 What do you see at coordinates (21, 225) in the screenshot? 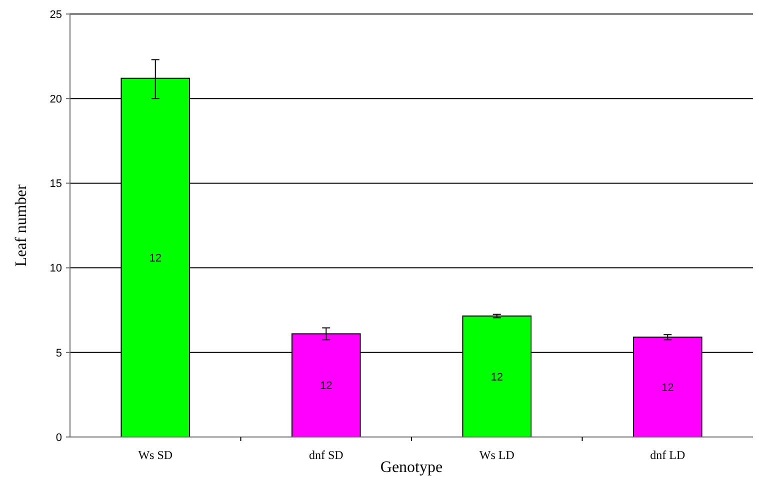
I see `y-axis-title: Leaf number` at bounding box center [21, 225].